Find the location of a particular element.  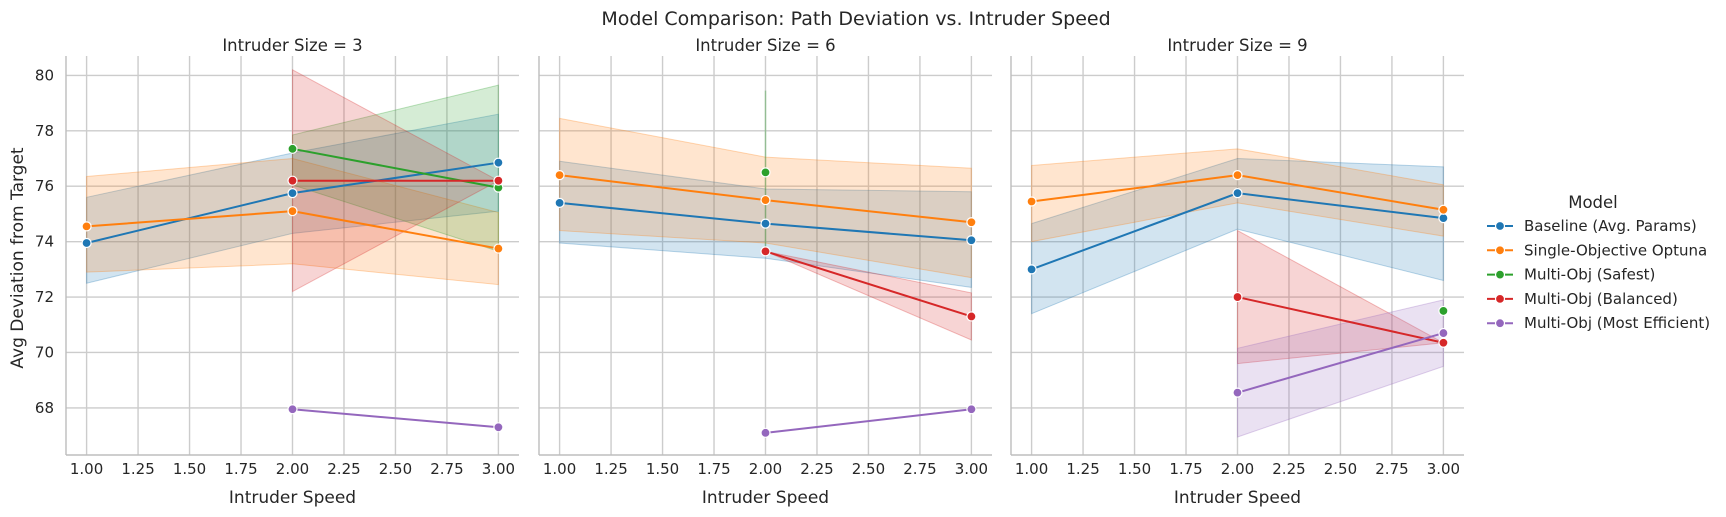

legend-item: Single-Objective Optuna is located at coordinates (1597, 250).